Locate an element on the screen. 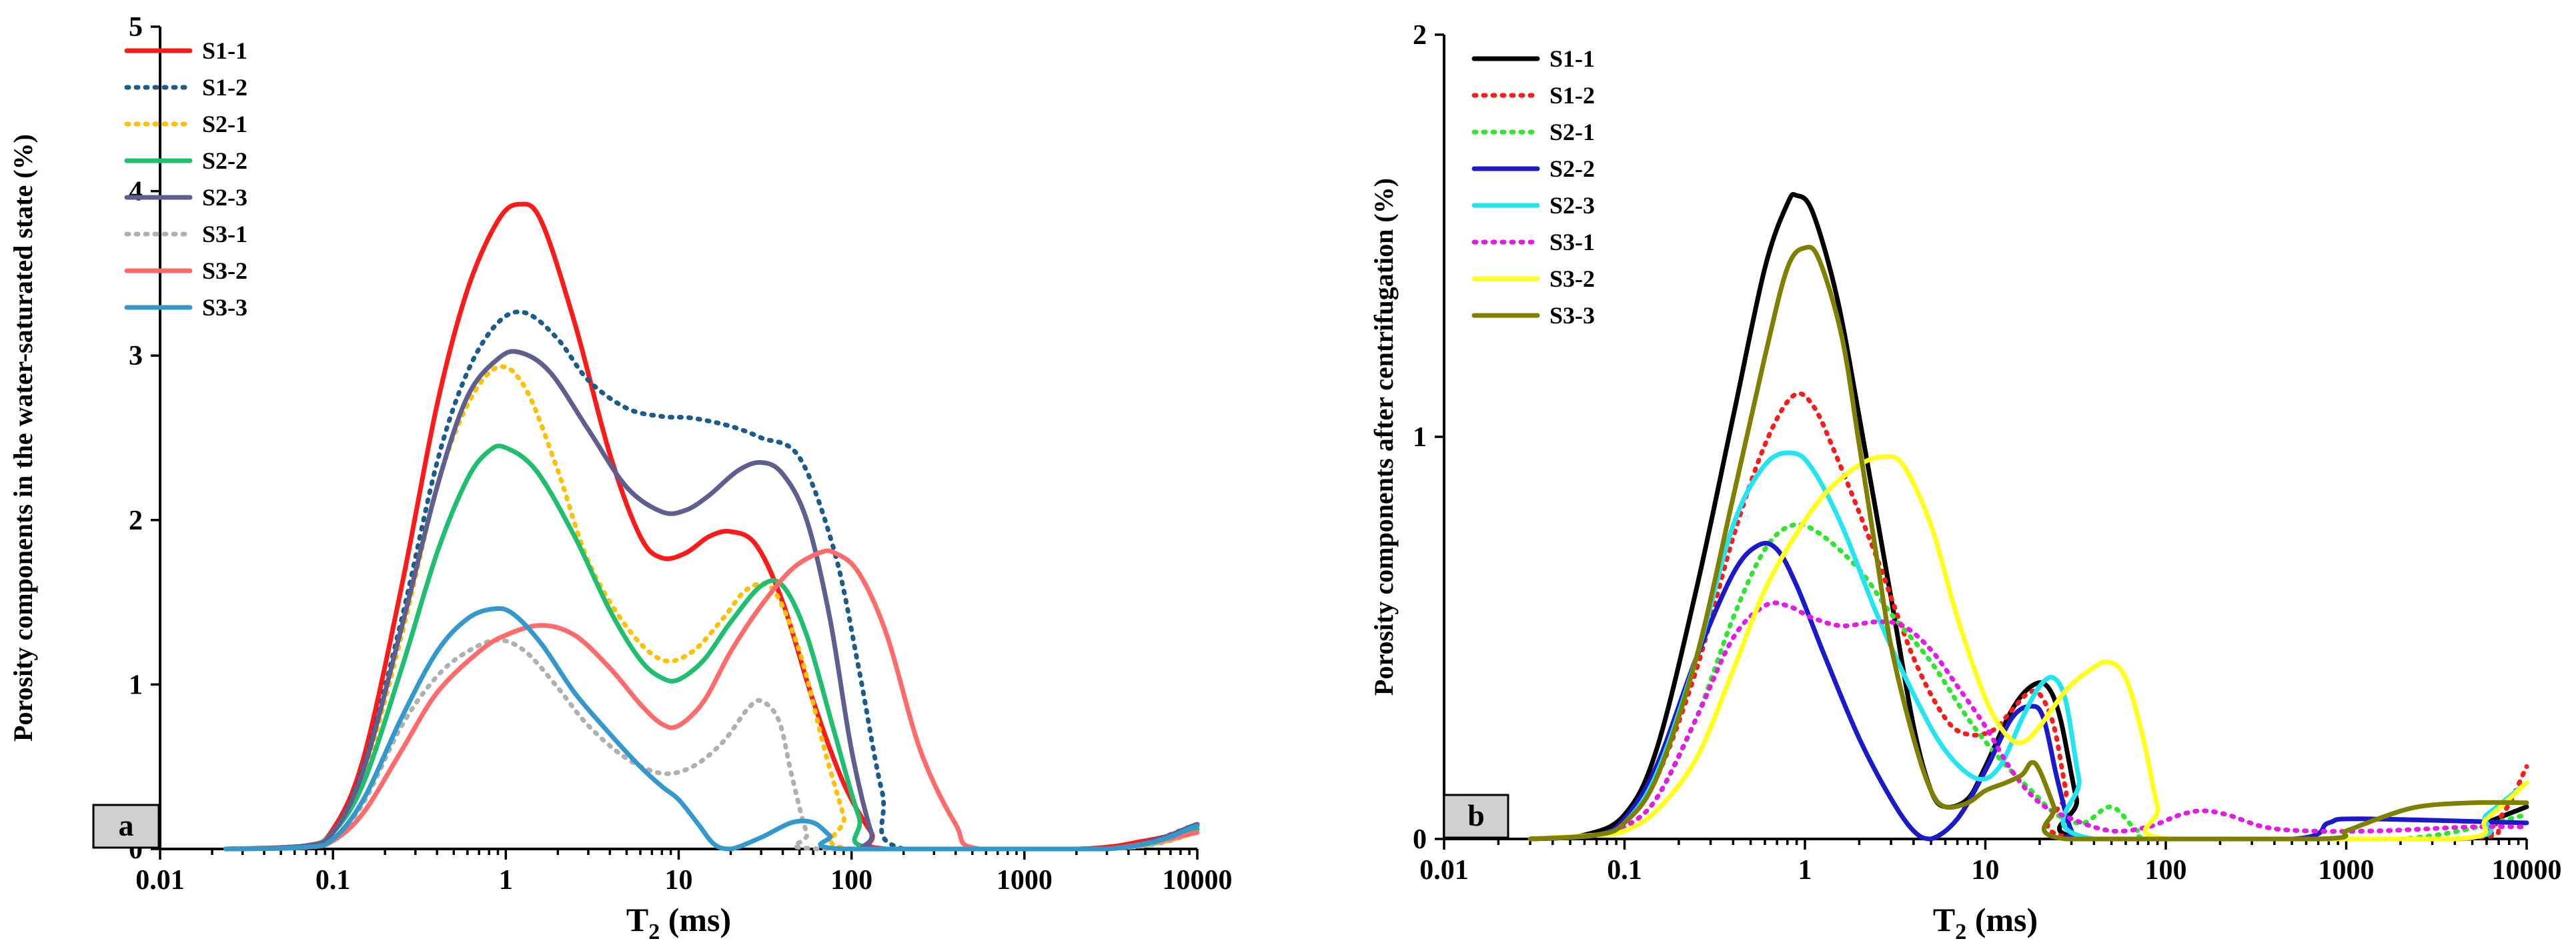 The height and width of the screenshot is (951, 2576). y-tick-label: 0 is located at coordinates (1420, 839).